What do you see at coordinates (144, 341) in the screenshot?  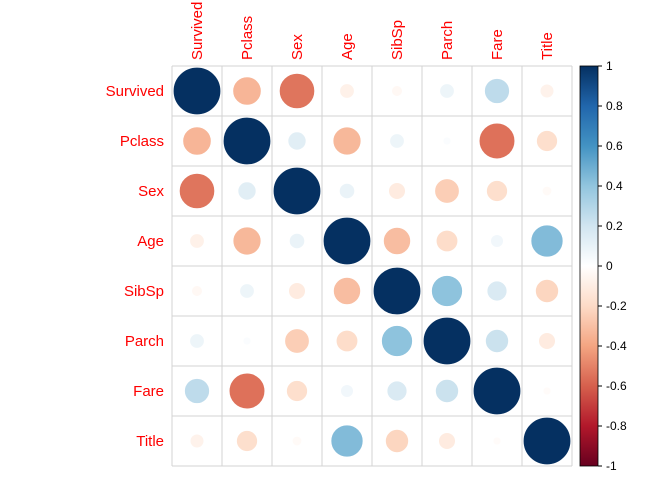 I see `row-label-parch: Parch` at bounding box center [144, 341].